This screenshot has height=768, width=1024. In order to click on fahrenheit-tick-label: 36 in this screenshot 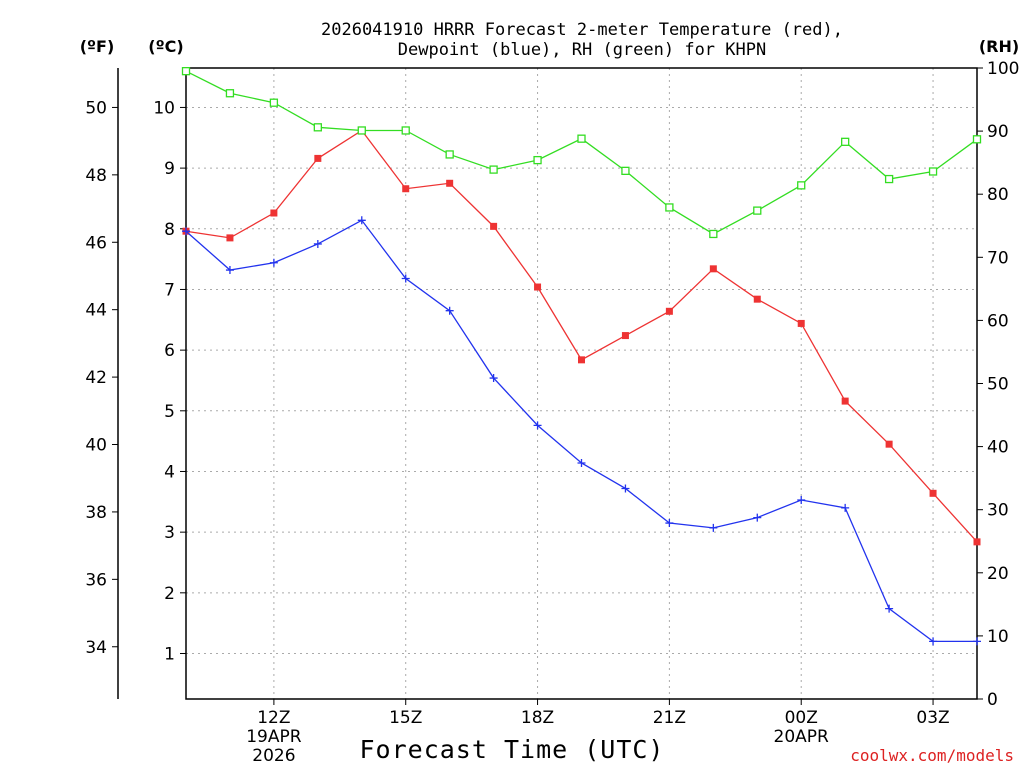, I will do `click(96, 580)`.